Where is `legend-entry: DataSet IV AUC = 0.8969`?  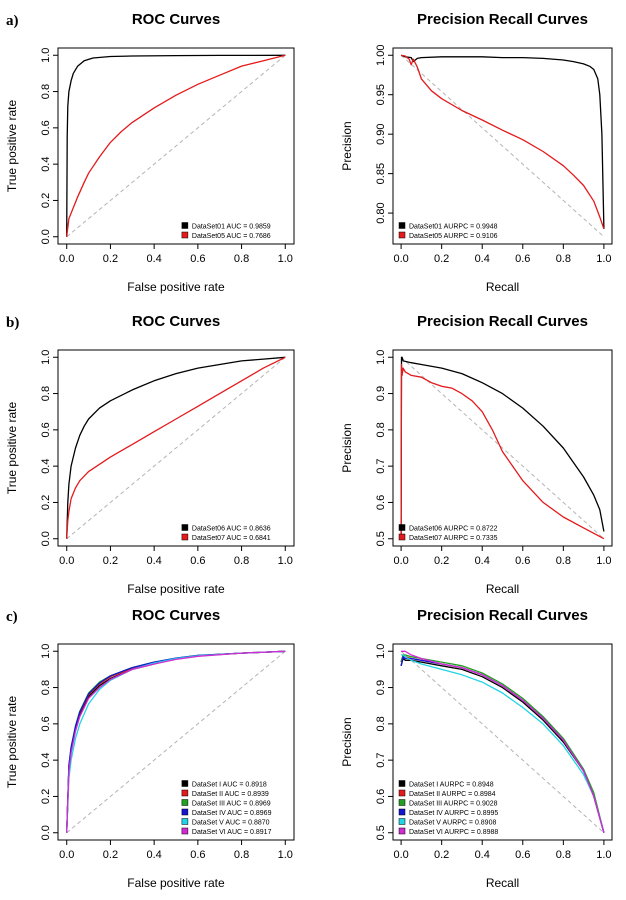 legend-entry: DataSet IV AUC = 0.8969 is located at coordinates (232, 813).